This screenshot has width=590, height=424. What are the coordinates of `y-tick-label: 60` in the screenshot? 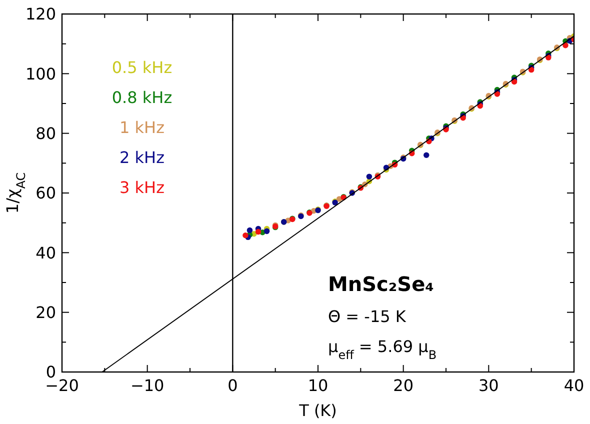 It's located at (46, 193).